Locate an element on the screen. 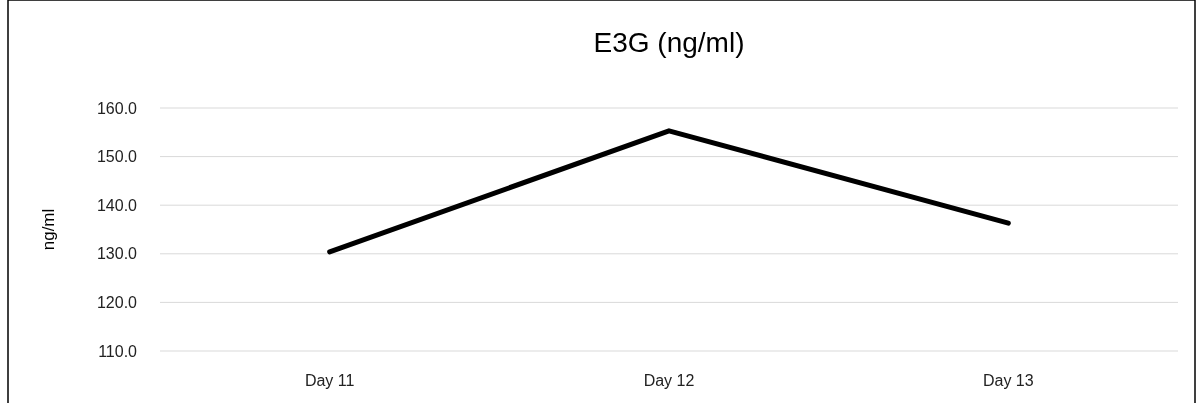 The height and width of the screenshot is (403, 1203). x-tick-label: Day 12 is located at coordinates (669, 380).